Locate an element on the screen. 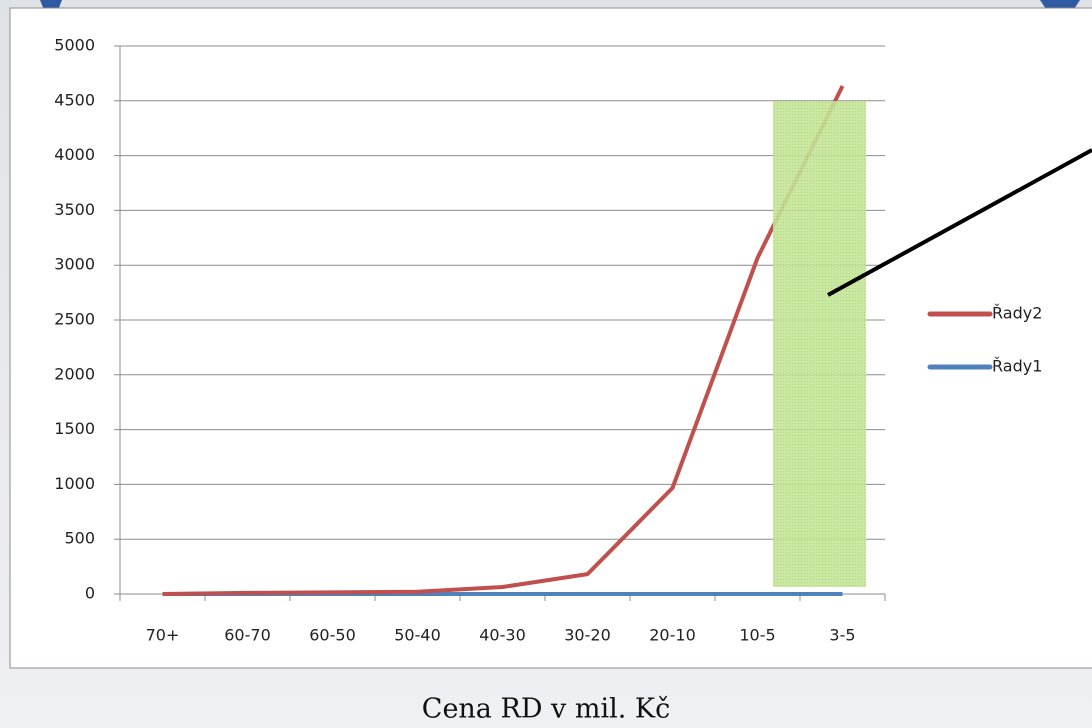  y-tick-label: 5000 is located at coordinates (74, 45).